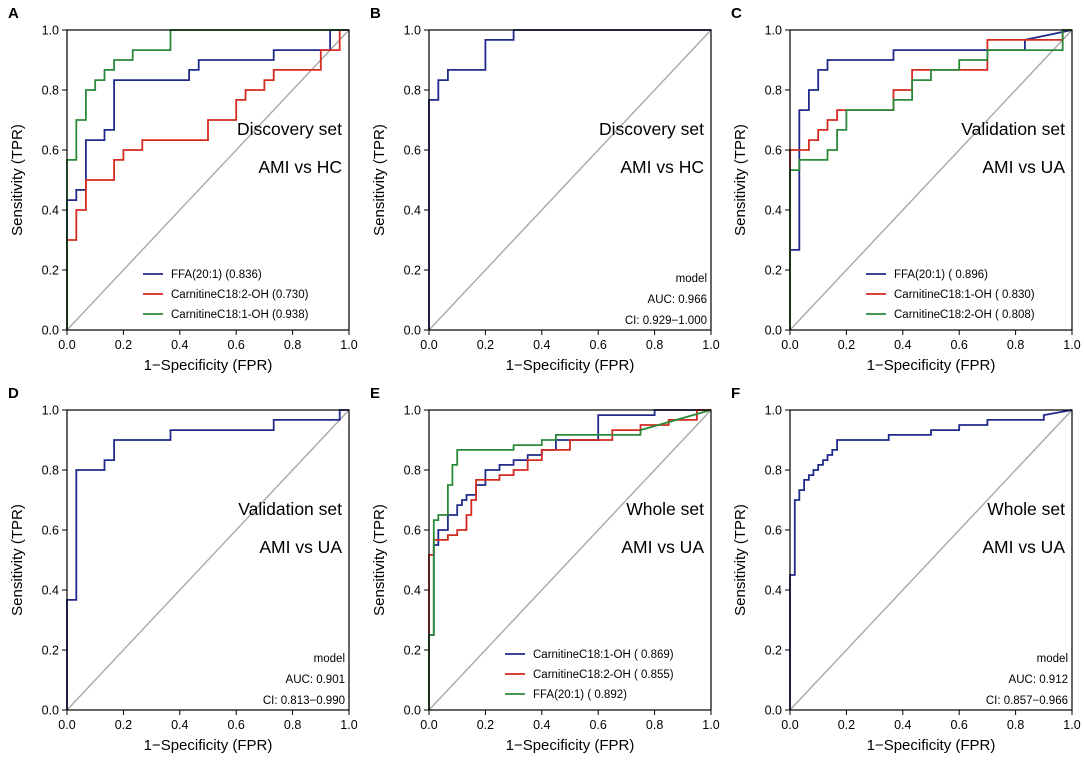 The height and width of the screenshot is (766, 1084). I want to click on legend-entry-3: CarnitineC18:2-OH ( 0.808), so click(964, 315).